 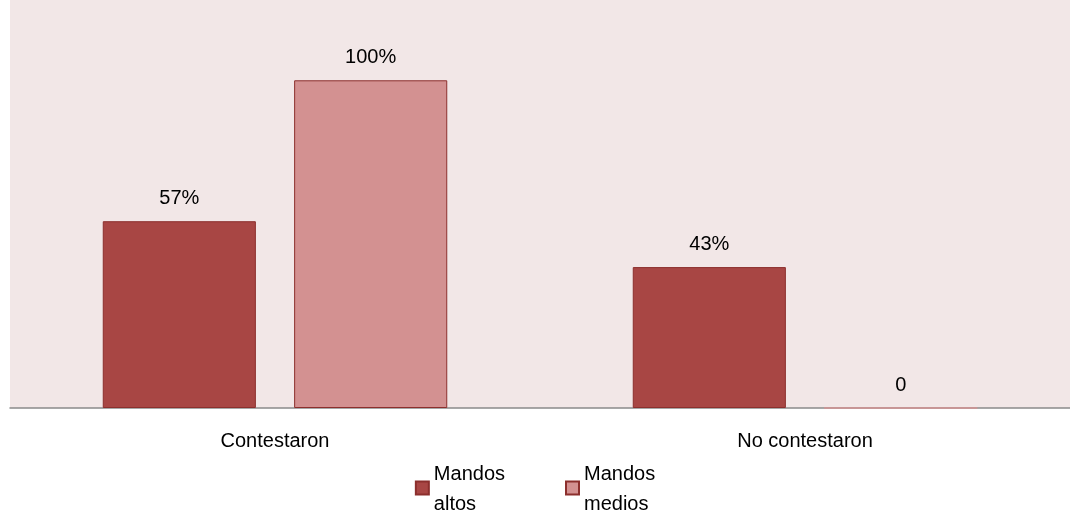 I want to click on data-label: 57%, so click(x=179, y=197).